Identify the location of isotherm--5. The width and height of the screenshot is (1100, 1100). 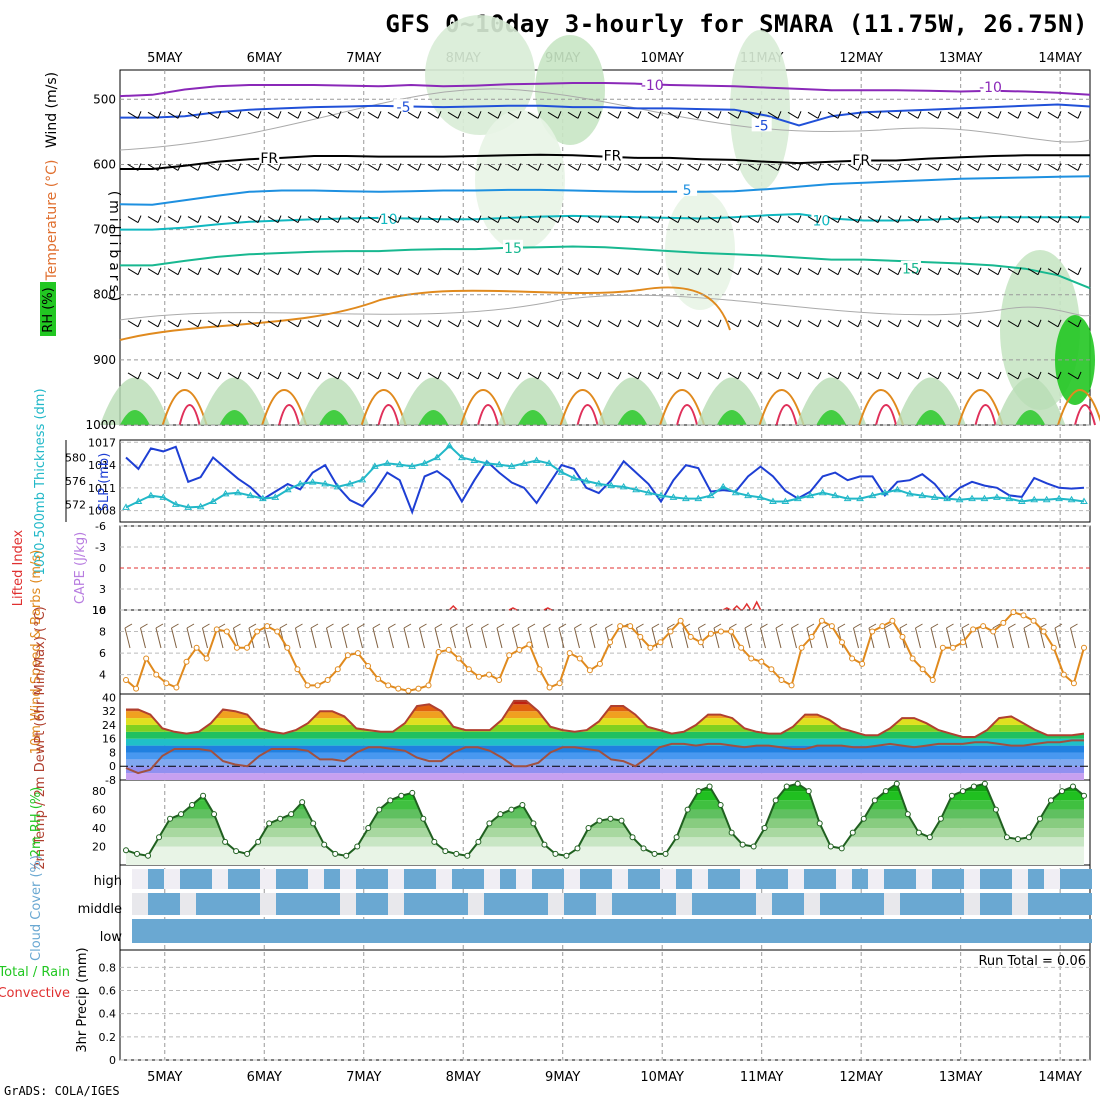
(605, 115).